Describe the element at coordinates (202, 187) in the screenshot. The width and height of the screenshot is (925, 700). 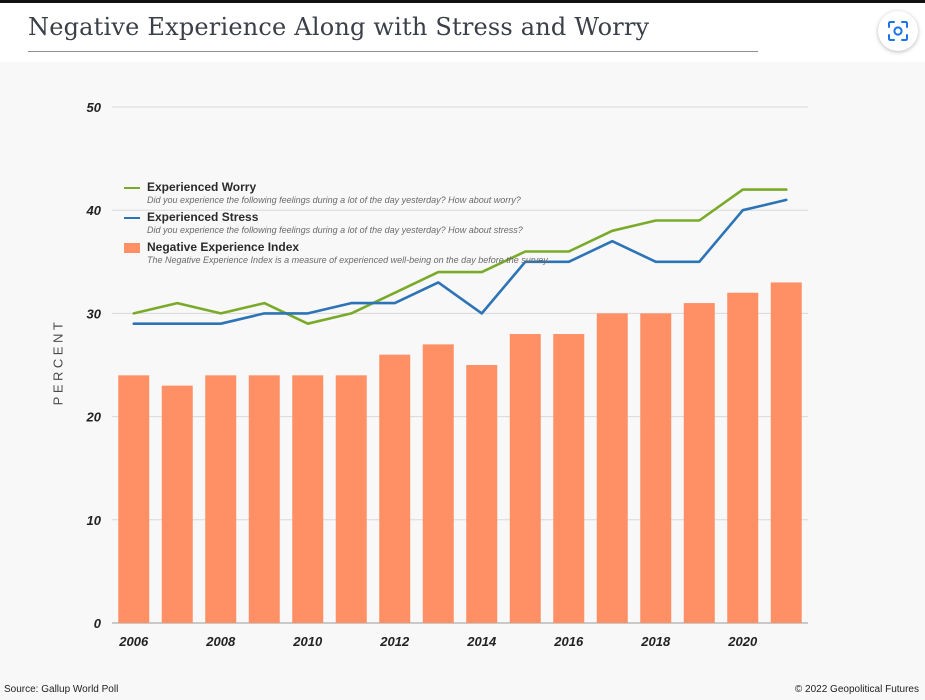
I see `legend-label-worry: Experienced Worry` at that location.